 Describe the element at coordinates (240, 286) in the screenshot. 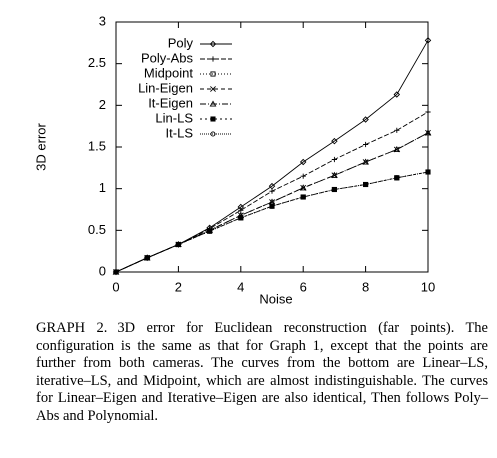

I see `x-tick-label: 4` at that location.